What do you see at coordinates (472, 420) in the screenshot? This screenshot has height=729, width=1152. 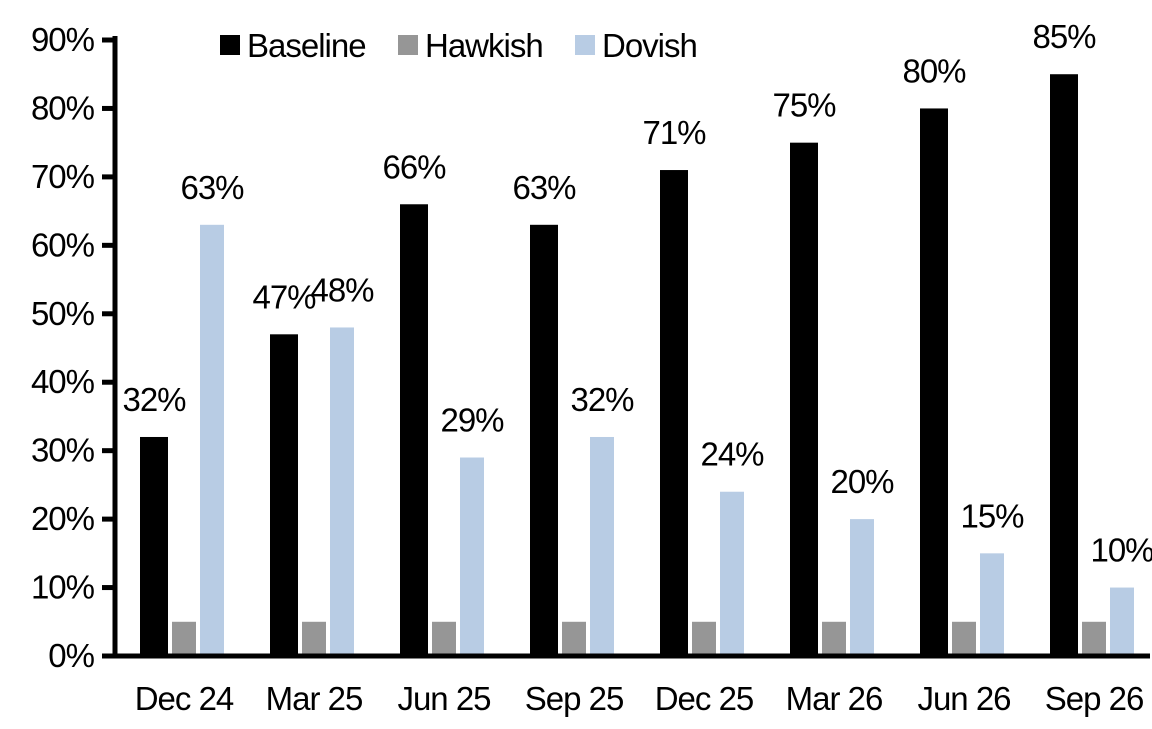 I see `value-label-dovish-jun-25: 29%` at bounding box center [472, 420].